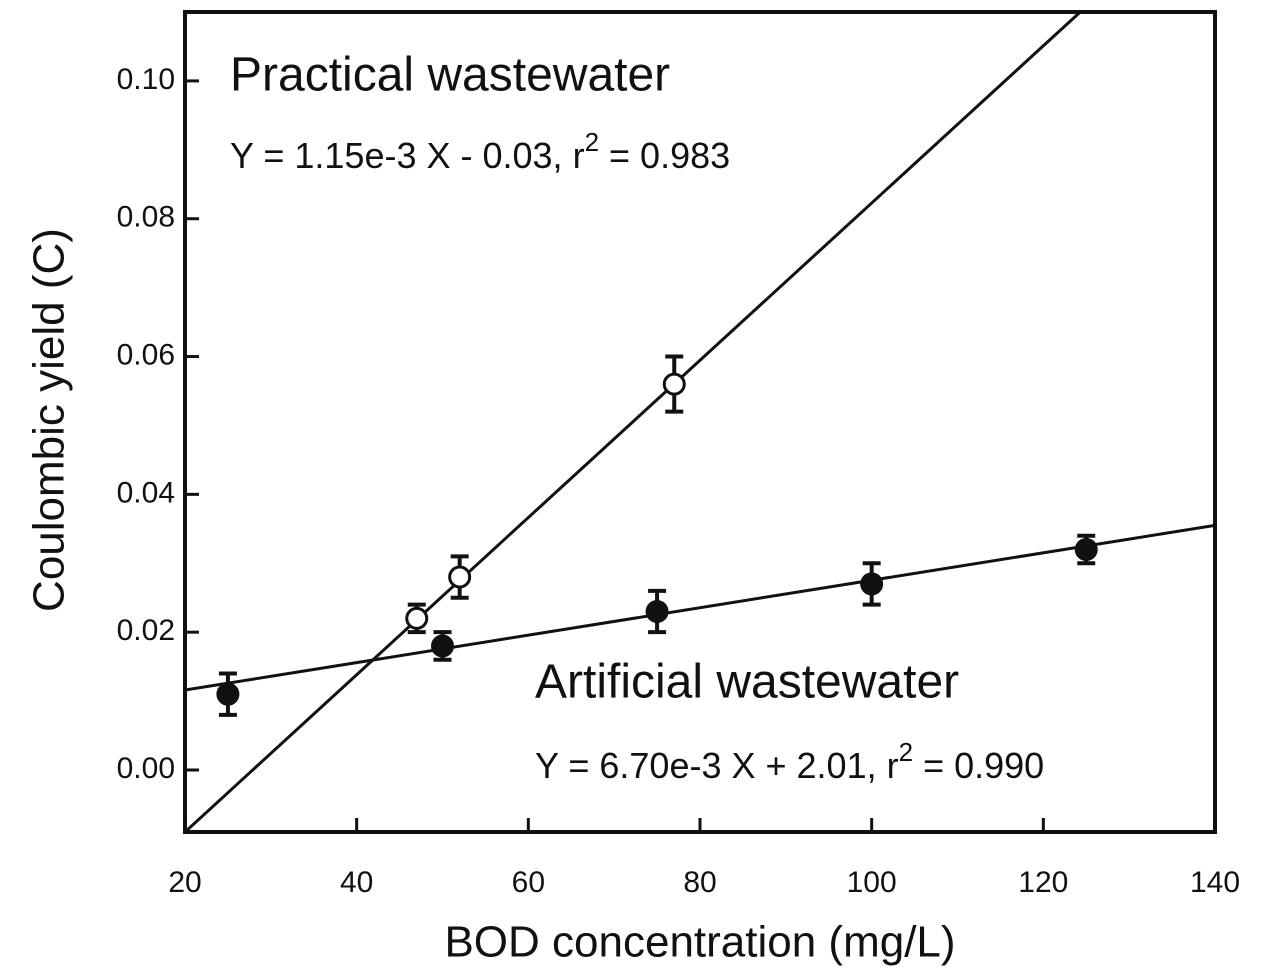  What do you see at coordinates (664, 155) in the screenshot?
I see `equation-after: = 0.983` at bounding box center [664, 155].